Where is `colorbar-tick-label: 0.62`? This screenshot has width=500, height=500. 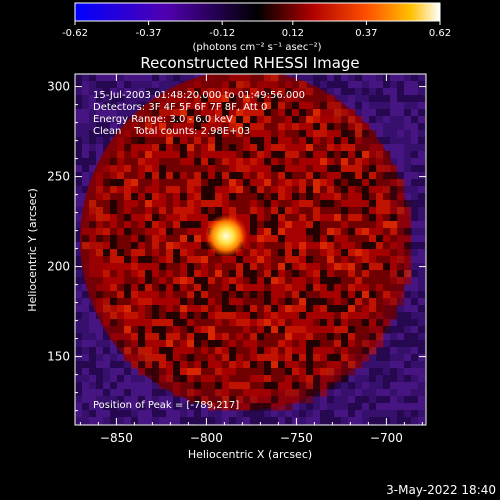
colorbar-tick-label: 0.62 is located at coordinates (440, 33).